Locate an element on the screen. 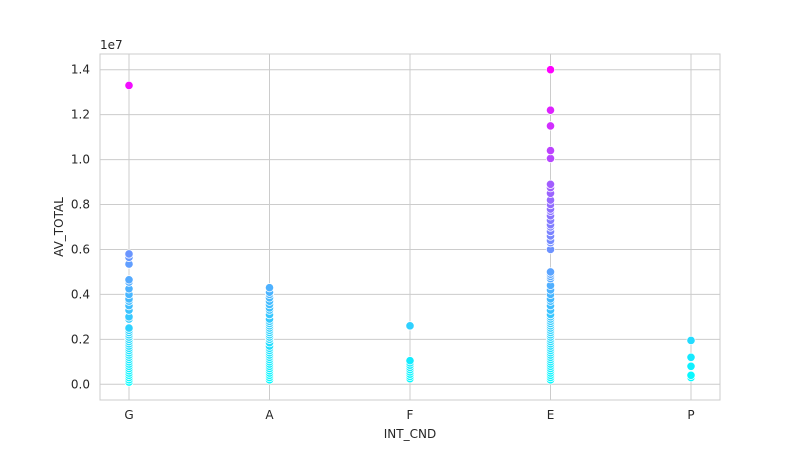 The image size is (800, 450). y-tick-label: 0.6 is located at coordinates (80, 249).